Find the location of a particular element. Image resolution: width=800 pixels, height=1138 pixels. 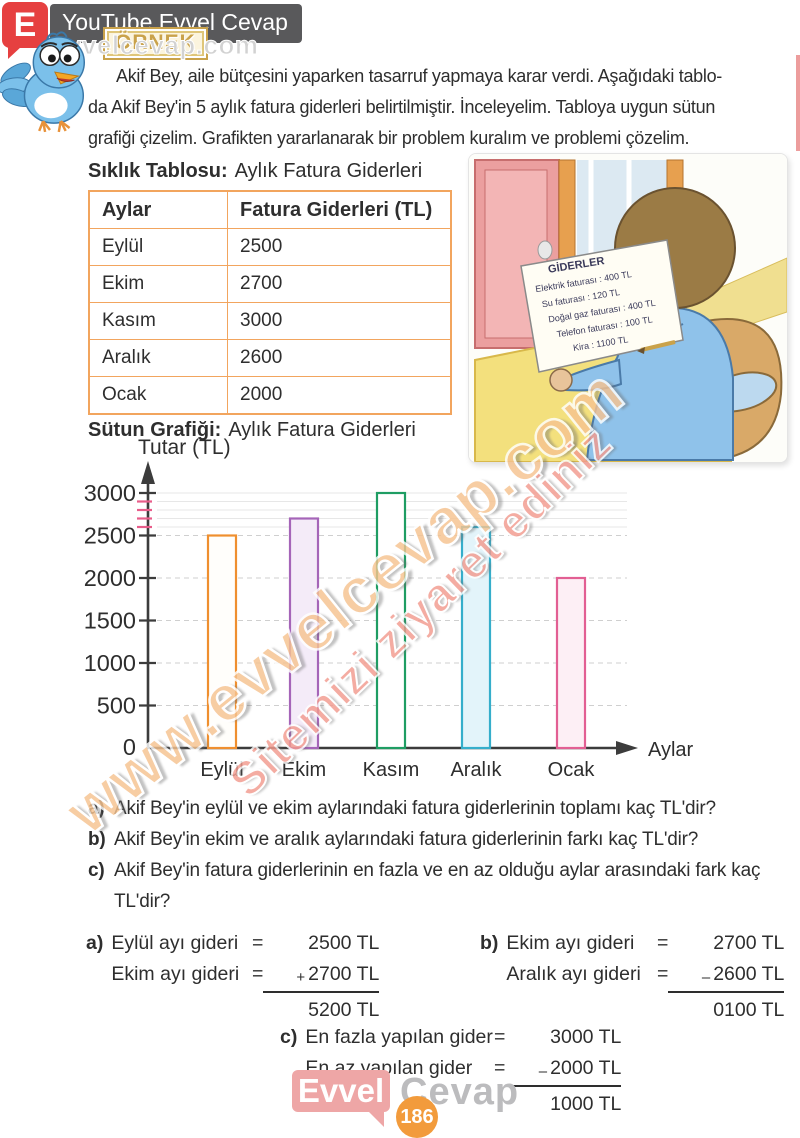

bar-Eylül is located at coordinates (222, 642).